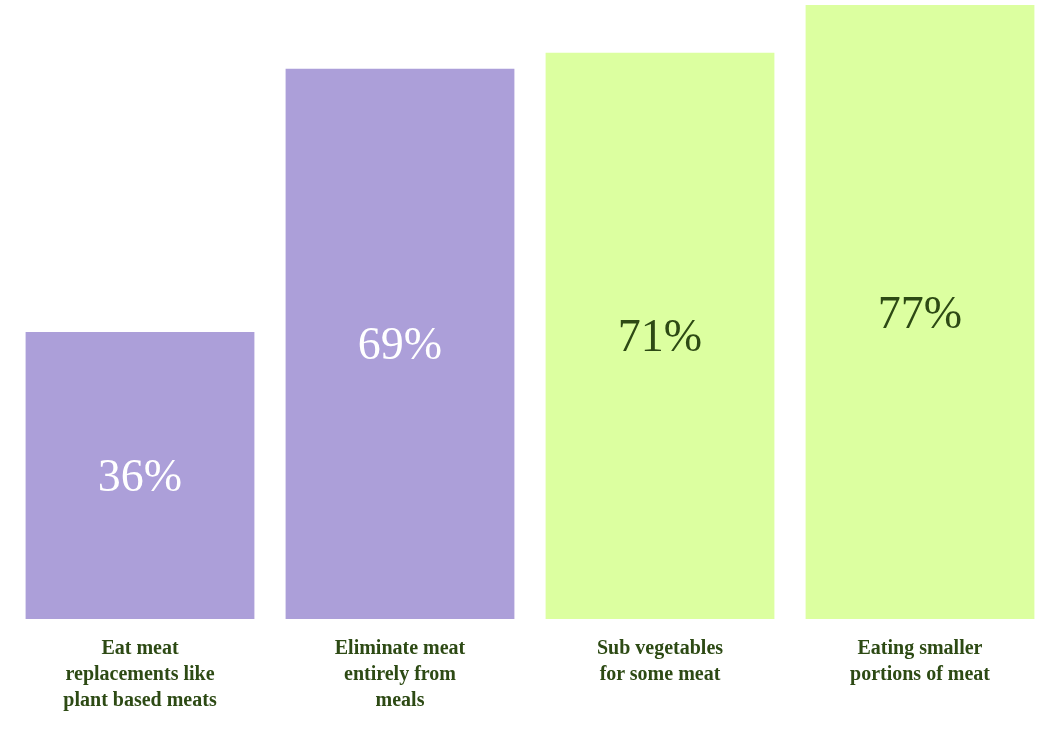 This screenshot has height=731, width=1054. I want to click on x-tick-label: Sub vegetables for some meat, so click(660, 660).